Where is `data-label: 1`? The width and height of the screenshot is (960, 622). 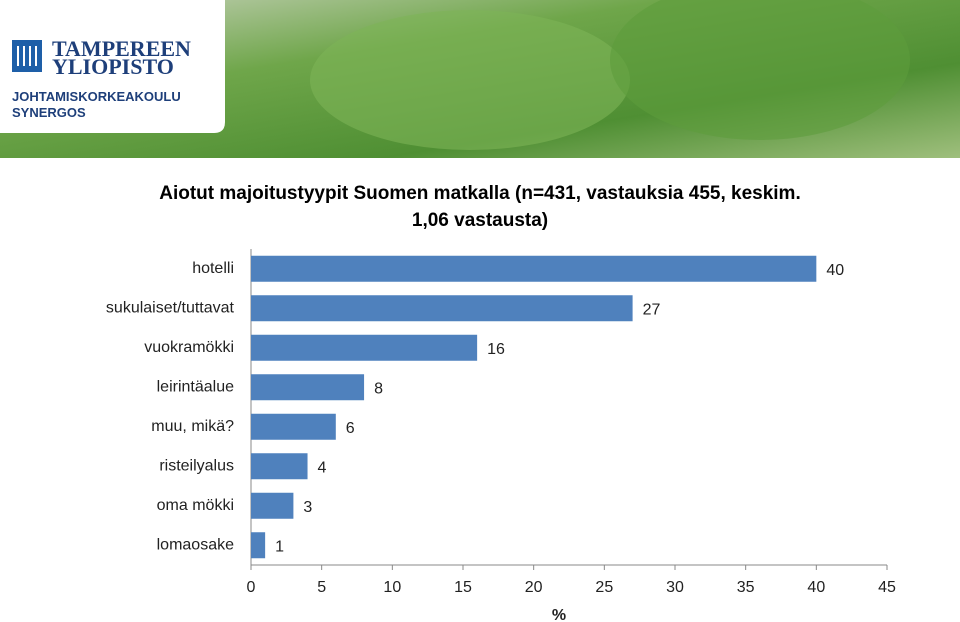 data-label: 1 is located at coordinates (279, 546).